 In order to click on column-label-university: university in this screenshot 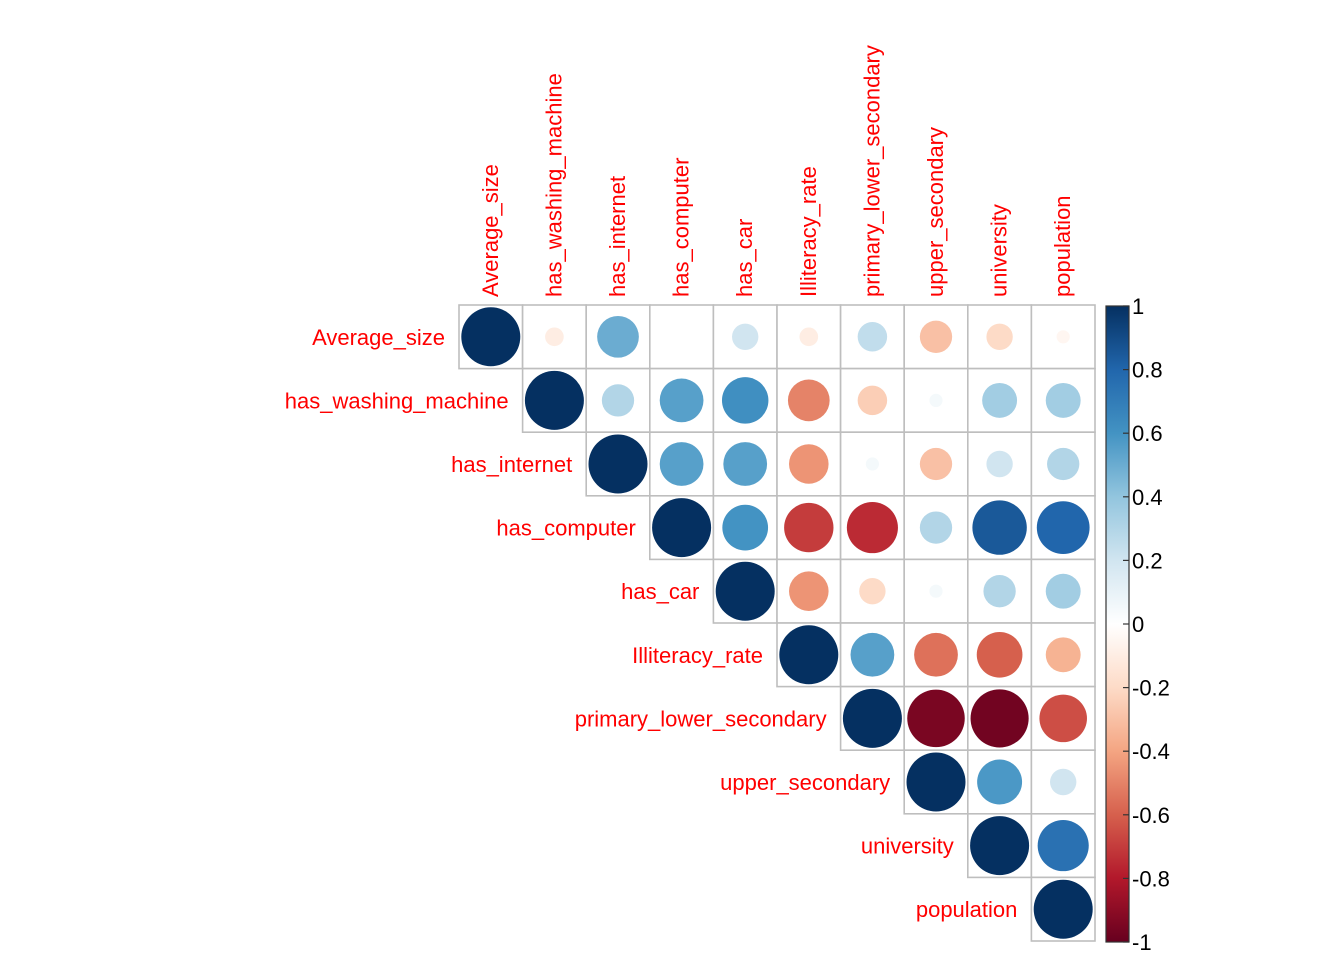, I will do `click(999, 250)`.